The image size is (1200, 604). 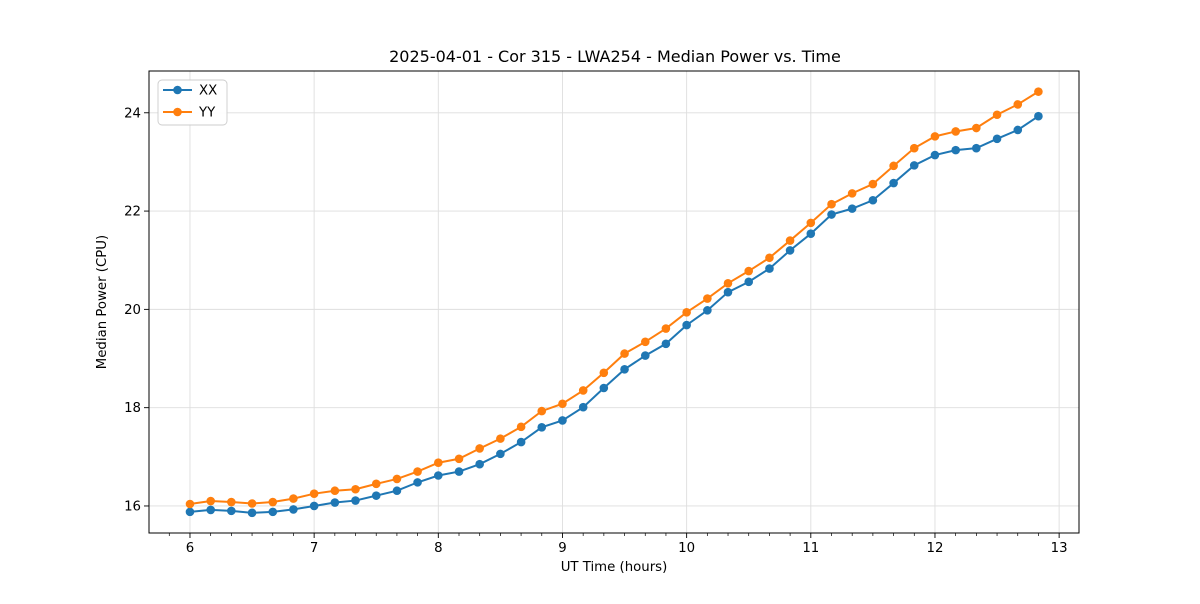 I want to click on y-tick-label: 16, so click(x=132, y=506).